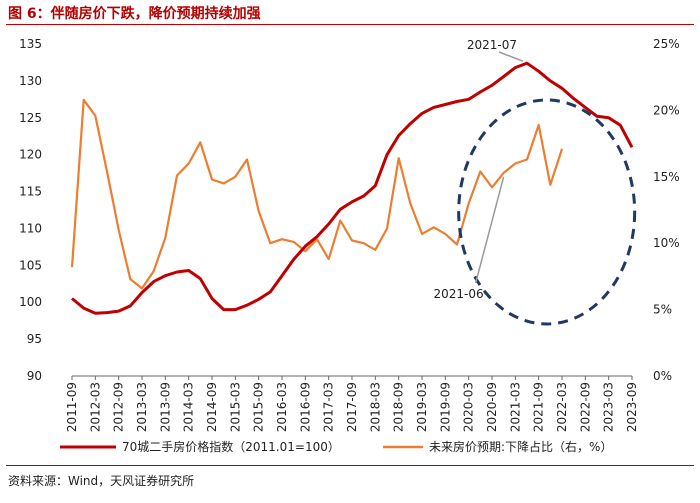 The image size is (700, 503). Describe the element at coordinates (422, 407) in the screenshot. I see `x-tick-label: 2019-03` at that location.